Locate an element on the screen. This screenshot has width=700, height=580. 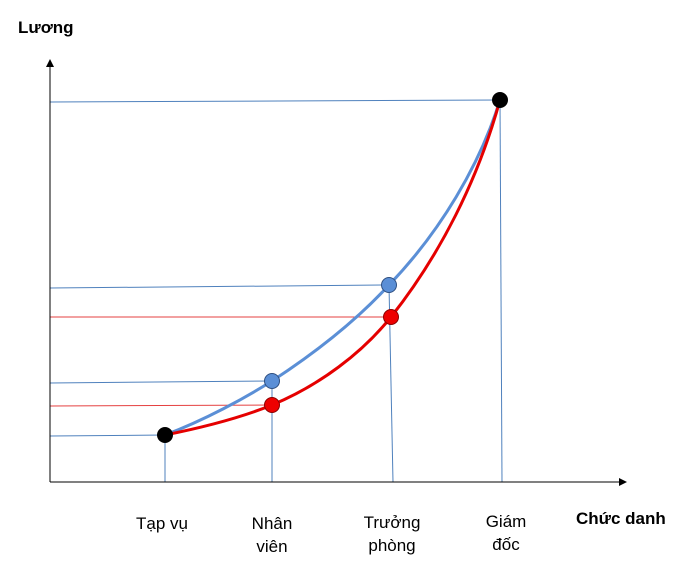
category-label-director-line1: Giám is located at coordinates (506, 521).